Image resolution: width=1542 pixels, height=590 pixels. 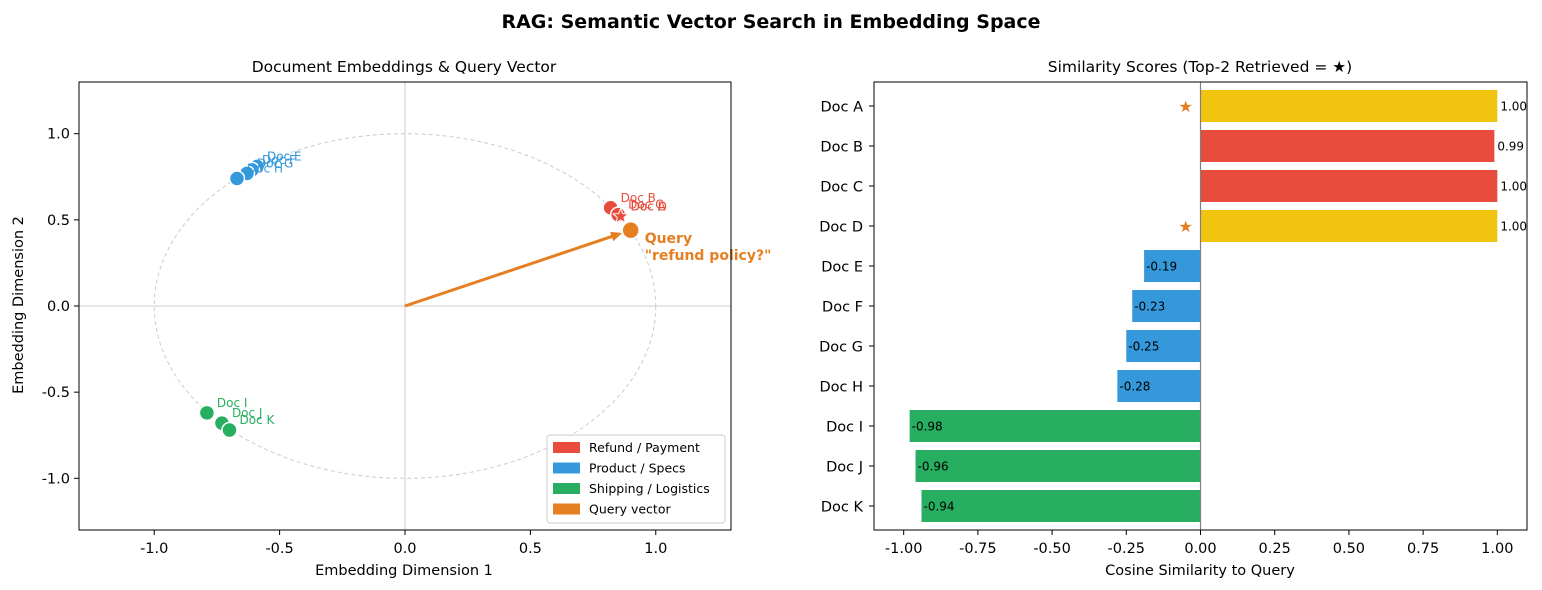 I want to click on category-label: Doc F, so click(x=842, y=308).